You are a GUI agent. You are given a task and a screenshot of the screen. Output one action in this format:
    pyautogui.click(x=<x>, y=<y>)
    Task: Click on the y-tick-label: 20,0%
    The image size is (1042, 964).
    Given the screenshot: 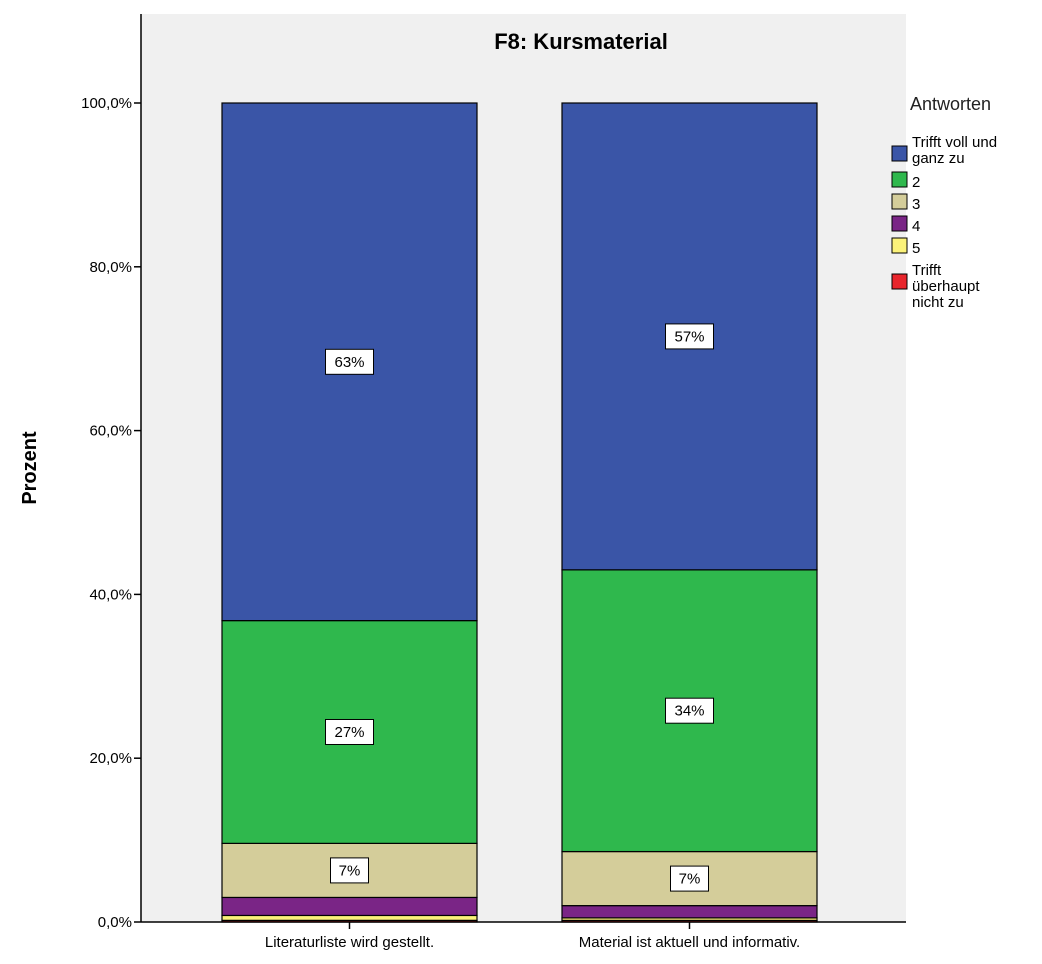 What is the action you would take?
    pyautogui.click(x=110, y=758)
    